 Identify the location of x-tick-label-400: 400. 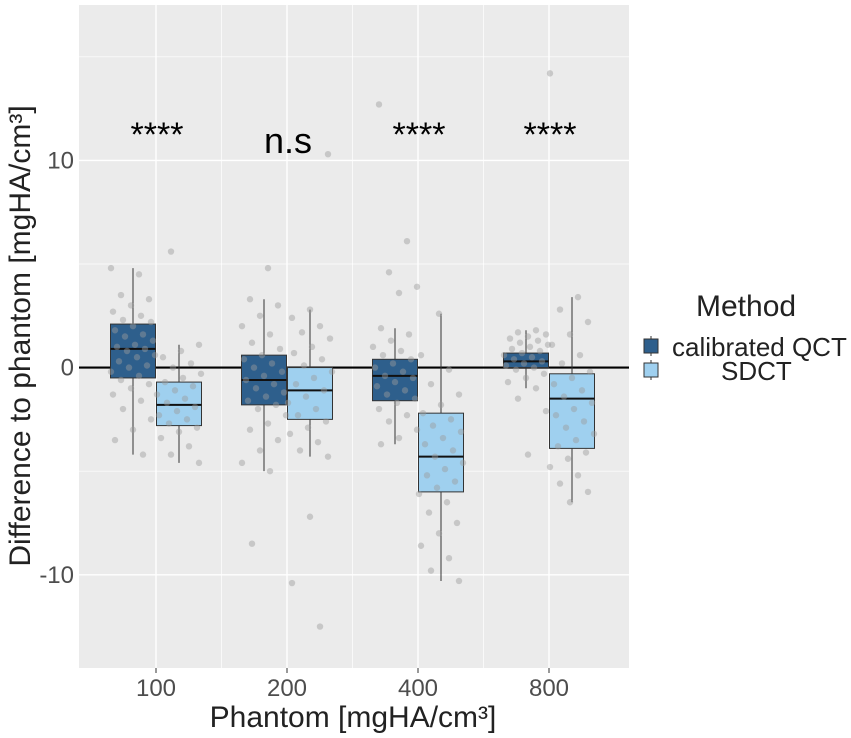
(418, 688).